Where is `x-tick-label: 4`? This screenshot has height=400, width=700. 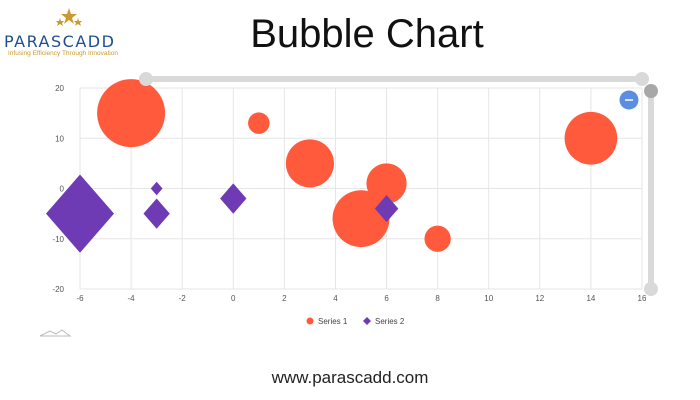
x-tick-label: 4 is located at coordinates (335, 298).